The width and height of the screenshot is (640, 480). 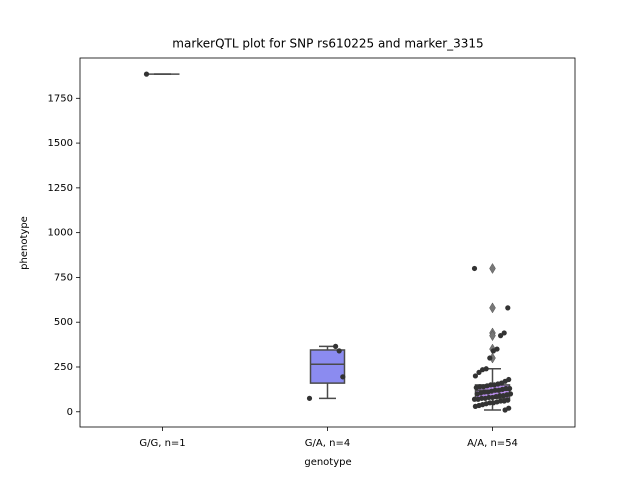 I want to click on y-tick-label: 1750, so click(x=60, y=98).